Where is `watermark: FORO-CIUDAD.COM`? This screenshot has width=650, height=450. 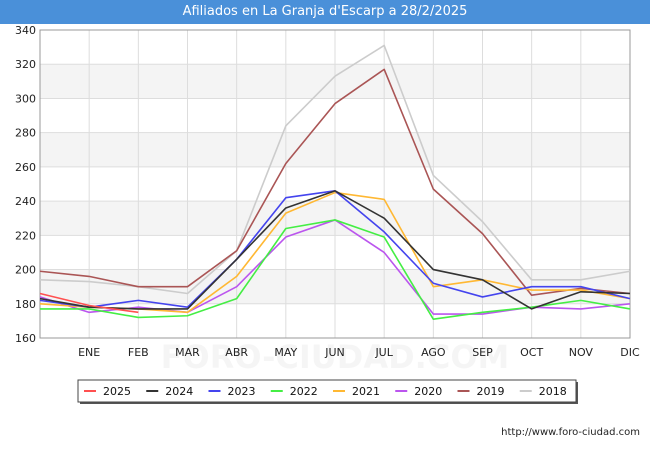
watermark: FORO-CIUDAD.COM is located at coordinates (335, 357).